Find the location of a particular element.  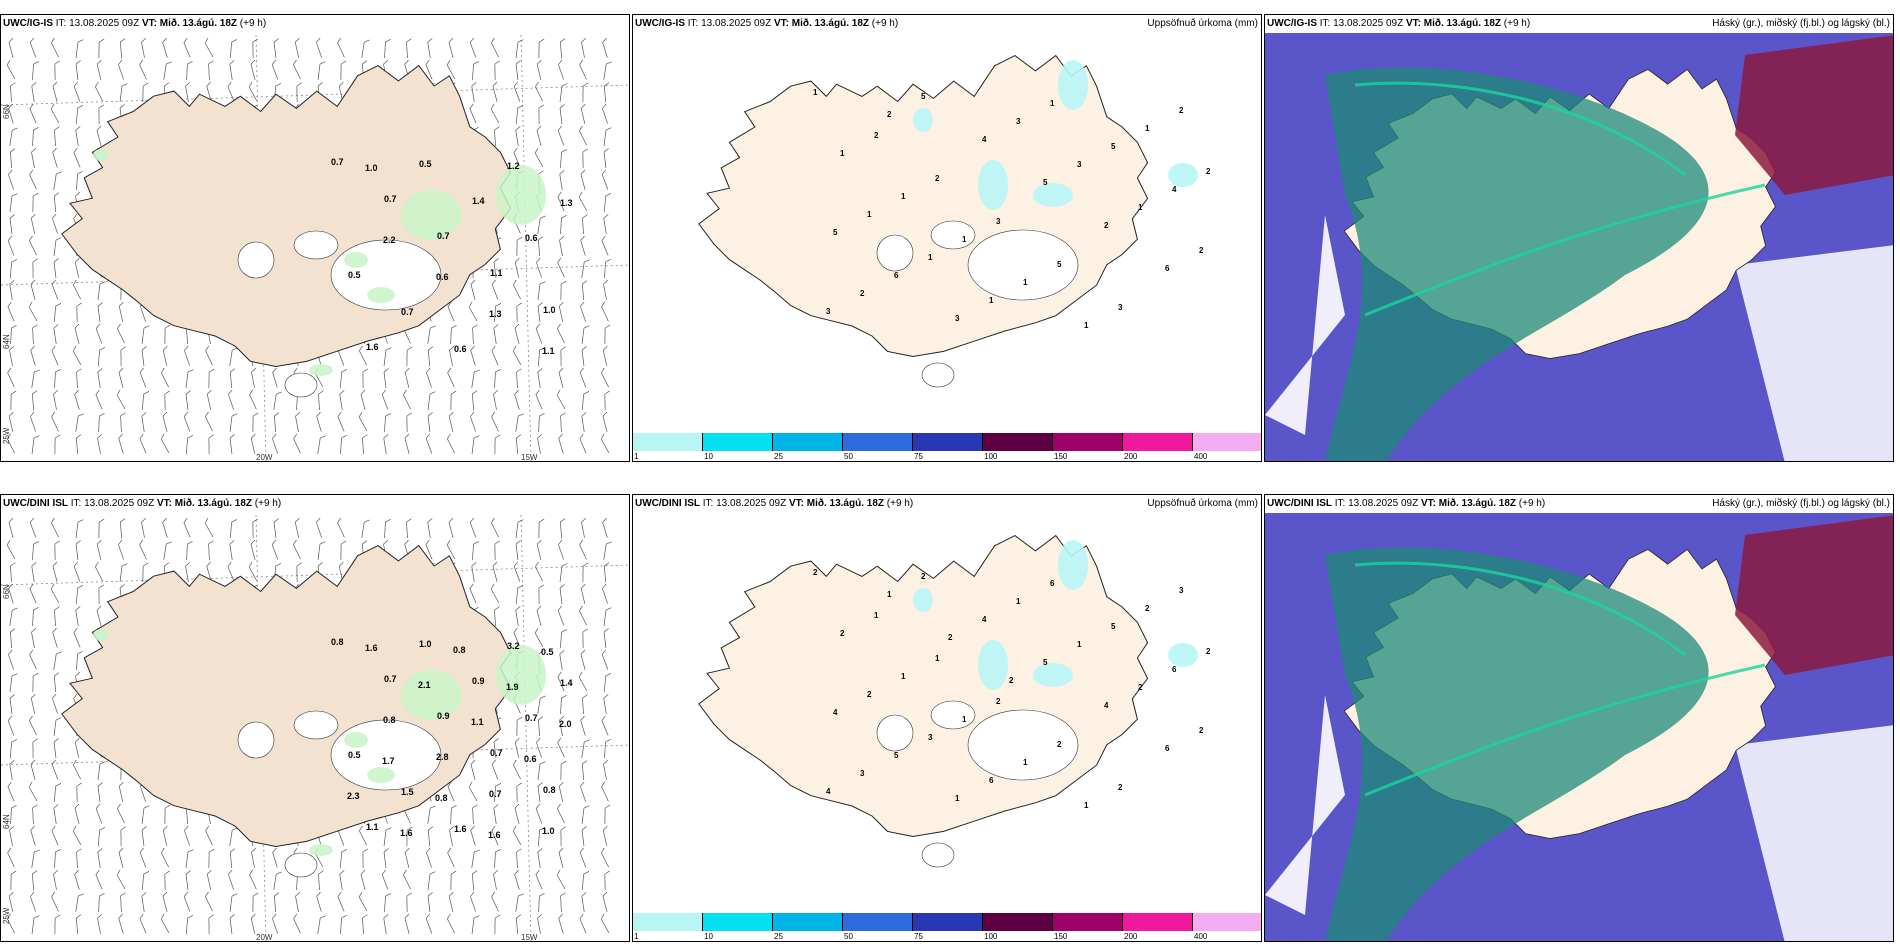

cloud-map-row2 is located at coordinates (1579, 727).